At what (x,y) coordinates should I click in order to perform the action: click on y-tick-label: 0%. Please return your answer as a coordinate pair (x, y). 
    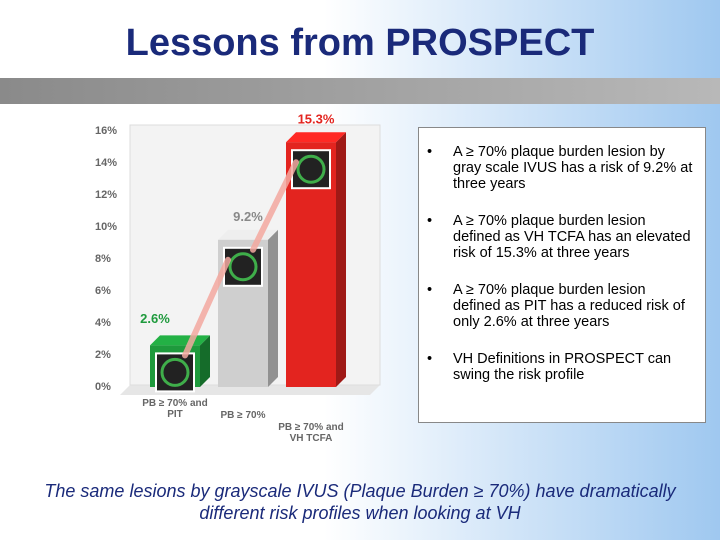
    Looking at the image, I should click on (103, 387).